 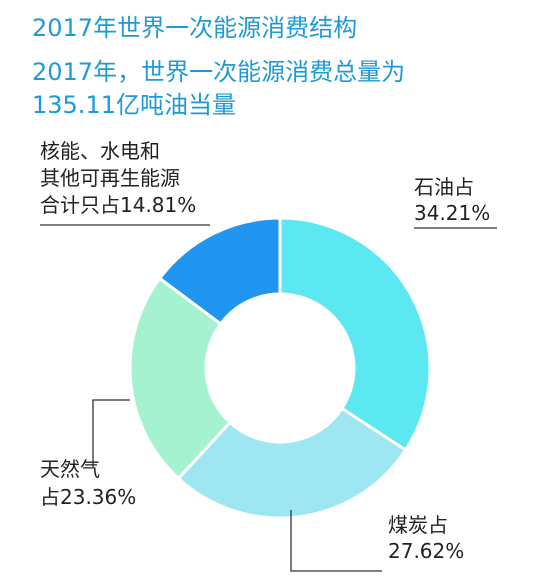 I want to click on slice-label: 天然气, so click(x=70, y=469).